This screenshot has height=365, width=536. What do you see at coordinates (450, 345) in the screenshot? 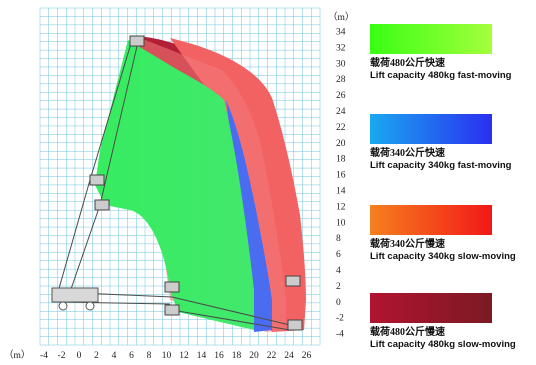
I see `legend-label-en: Lift capacity 480kg slow-moving` at bounding box center [450, 345].